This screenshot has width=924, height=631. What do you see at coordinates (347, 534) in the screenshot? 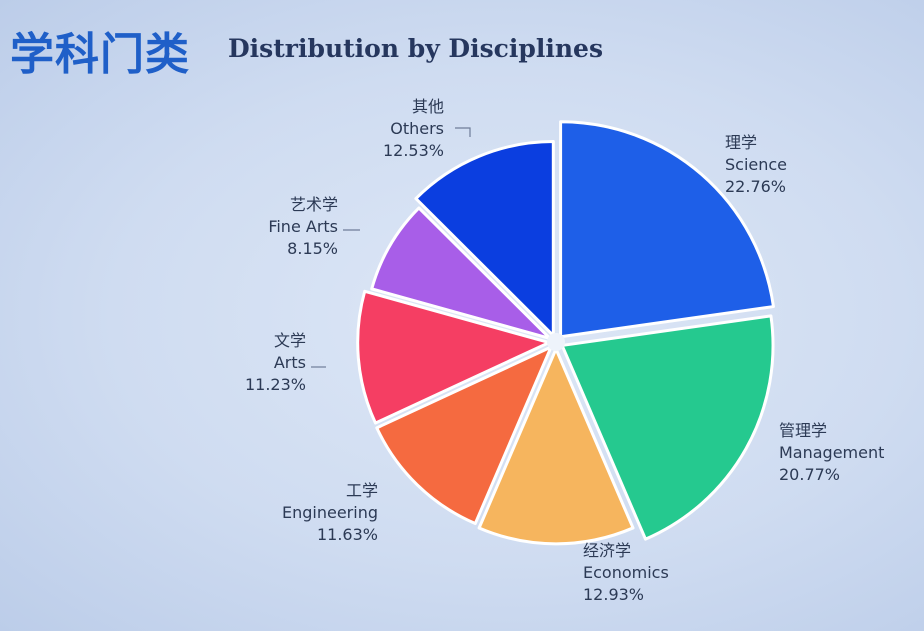
I see `label-engineering-value: 11.63%` at bounding box center [347, 534].